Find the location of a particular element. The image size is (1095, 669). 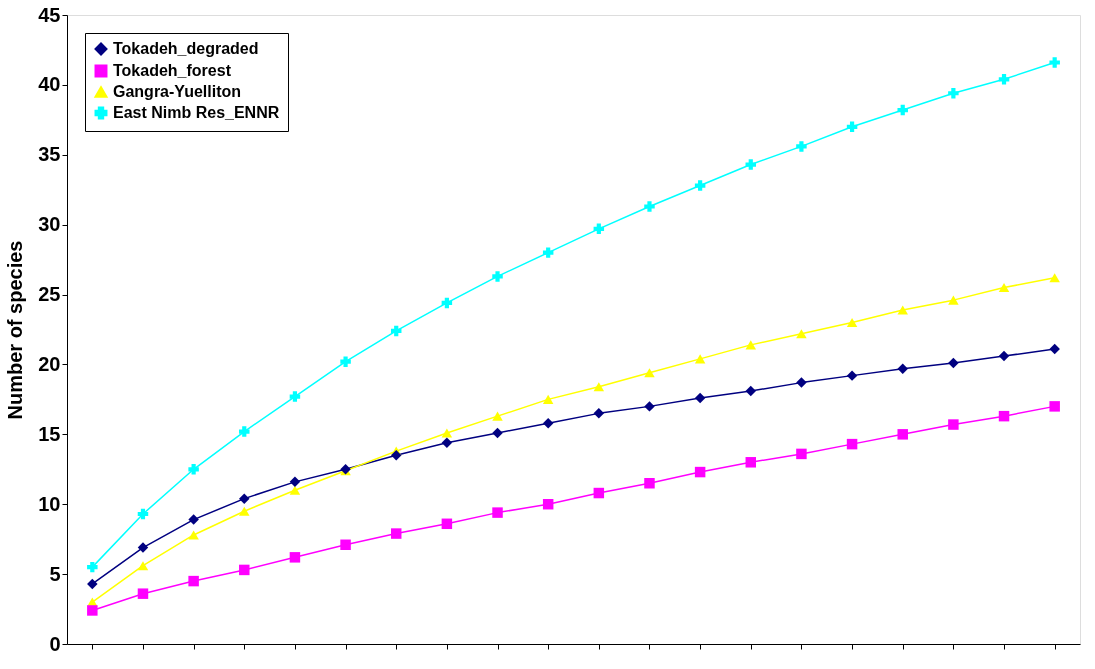

legend-label: Gangra-Yuelliton is located at coordinates (177, 91).